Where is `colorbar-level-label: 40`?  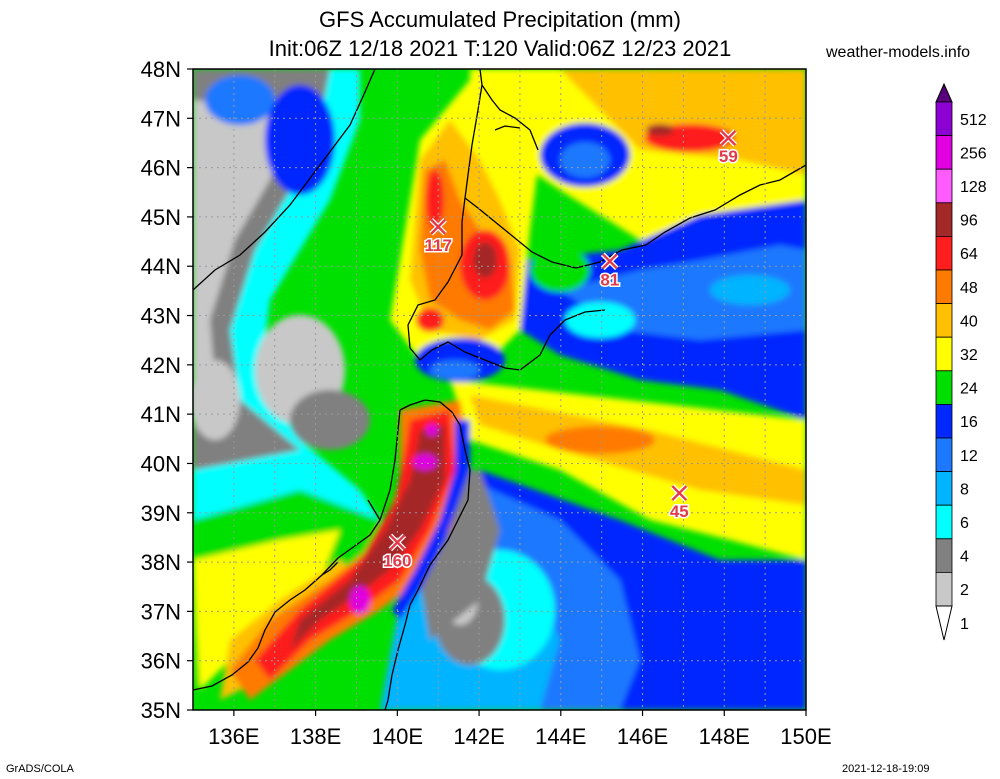
colorbar-level-label: 40 is located at coordinates (969, 321).